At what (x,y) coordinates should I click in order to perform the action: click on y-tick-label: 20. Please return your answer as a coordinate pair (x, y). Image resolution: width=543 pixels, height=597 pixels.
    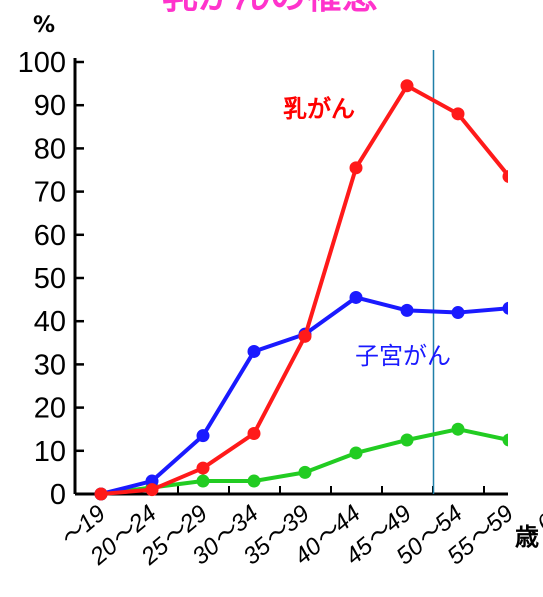
    Looking at the image, I should click on (50, 409).